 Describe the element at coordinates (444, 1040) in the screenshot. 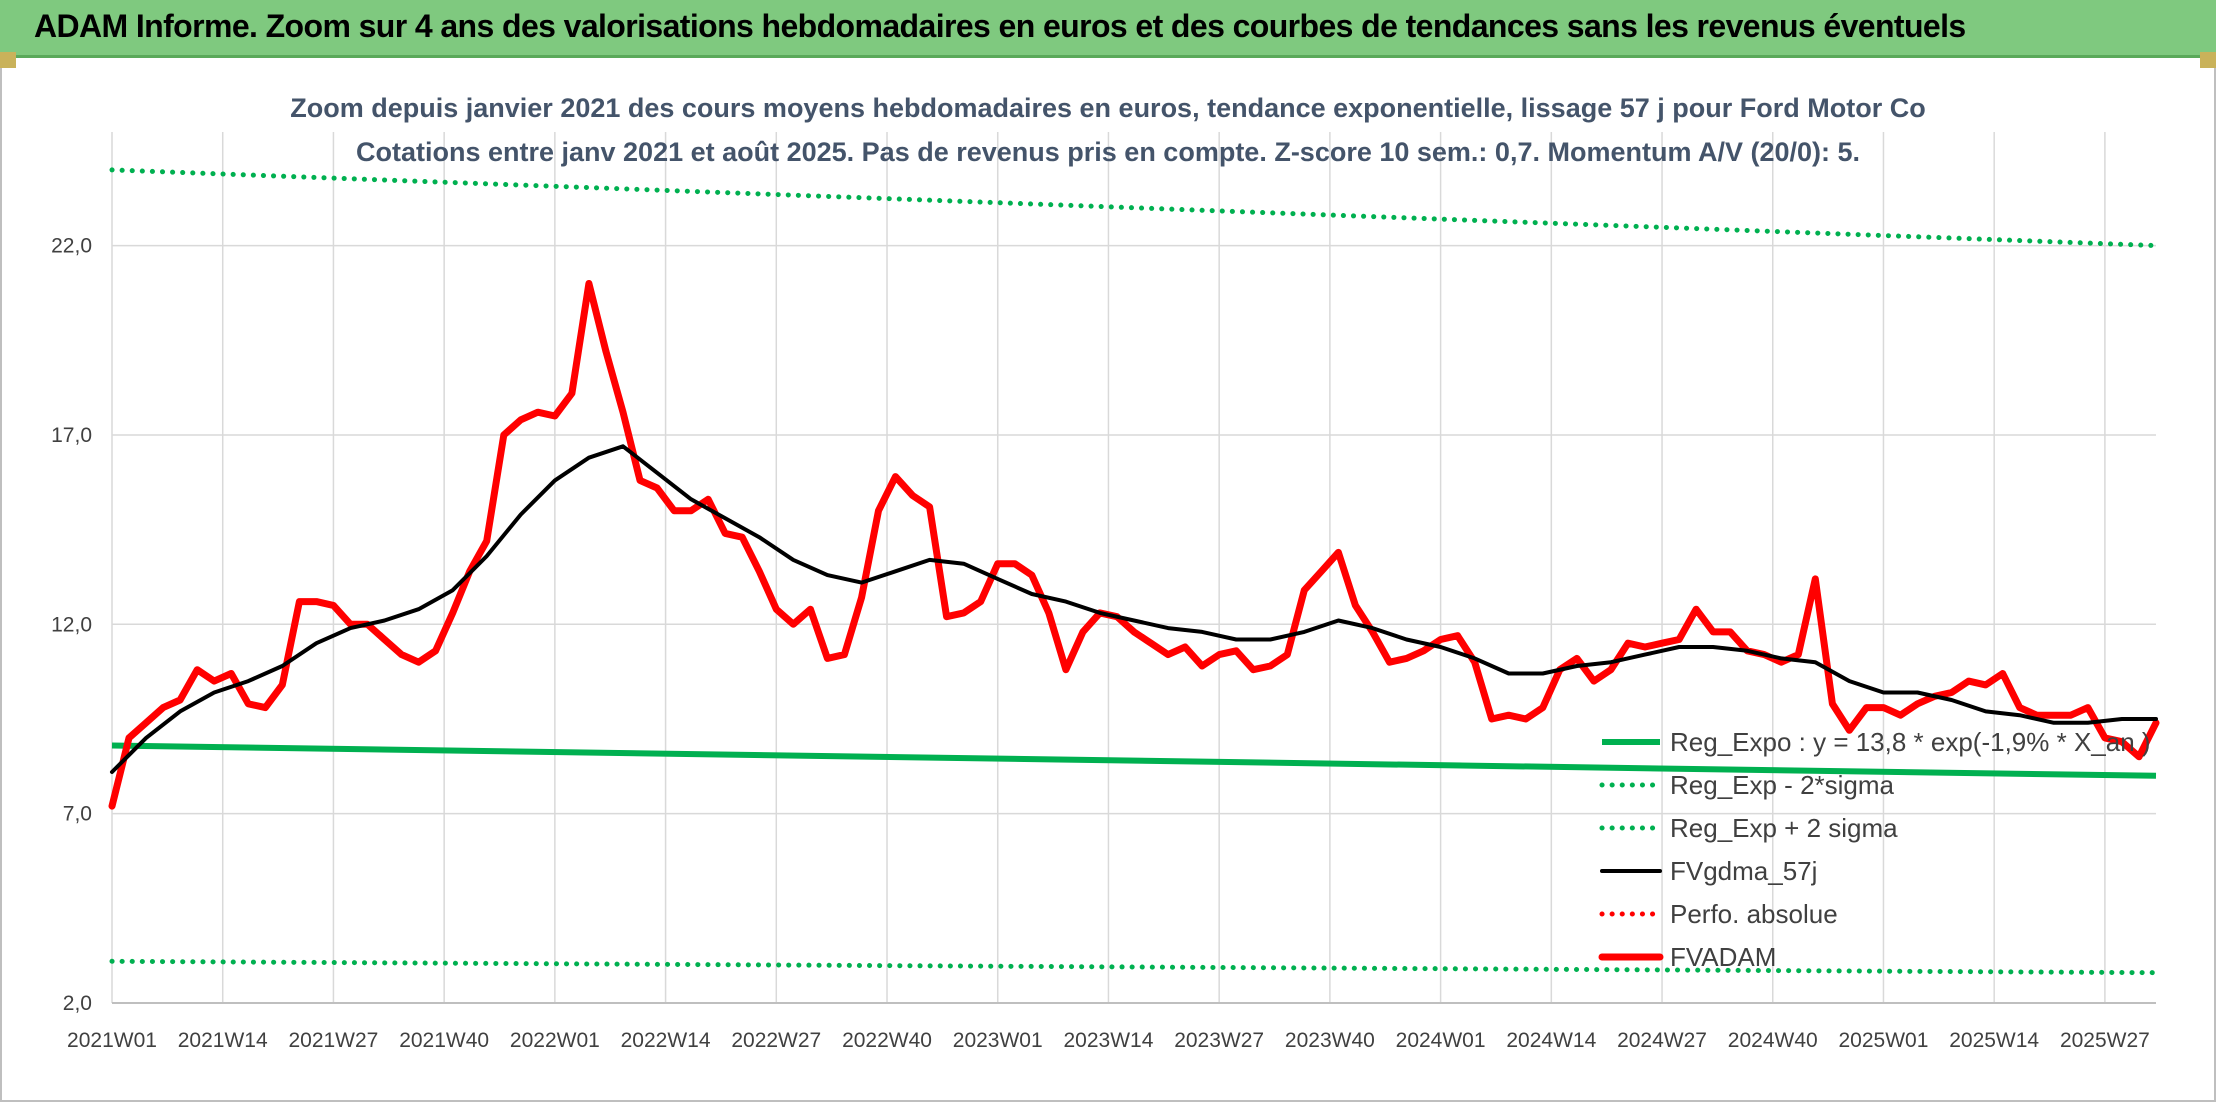

I see `x-tick-label: 2021W40` at that location.